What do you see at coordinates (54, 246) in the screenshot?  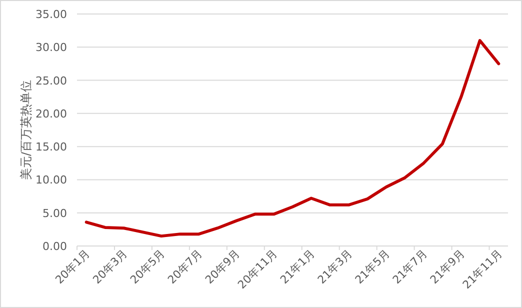 I see `y-tick-label: 0.00` at bounding box center [54, 246].